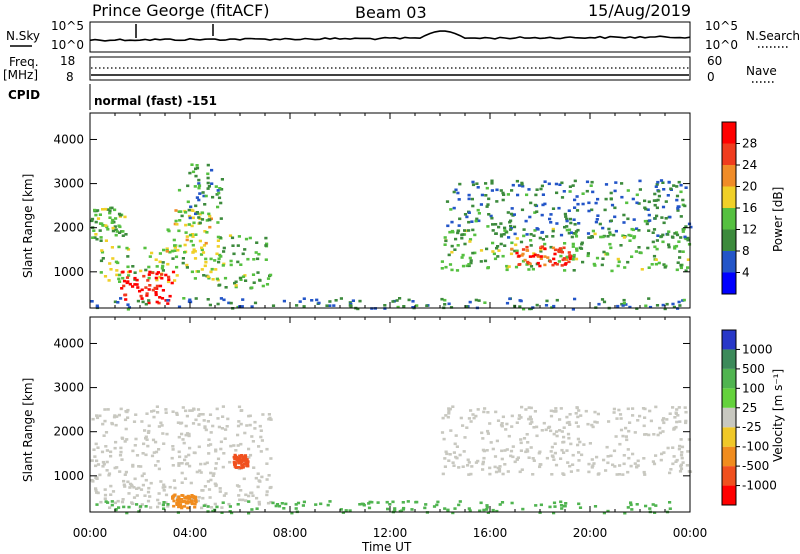 The width and height of the screenshot is (800, 554). What do you see at coordinates (390, 68) in the screenshot?
I see `freq-panel-frame` at bounding box center [390, 68].